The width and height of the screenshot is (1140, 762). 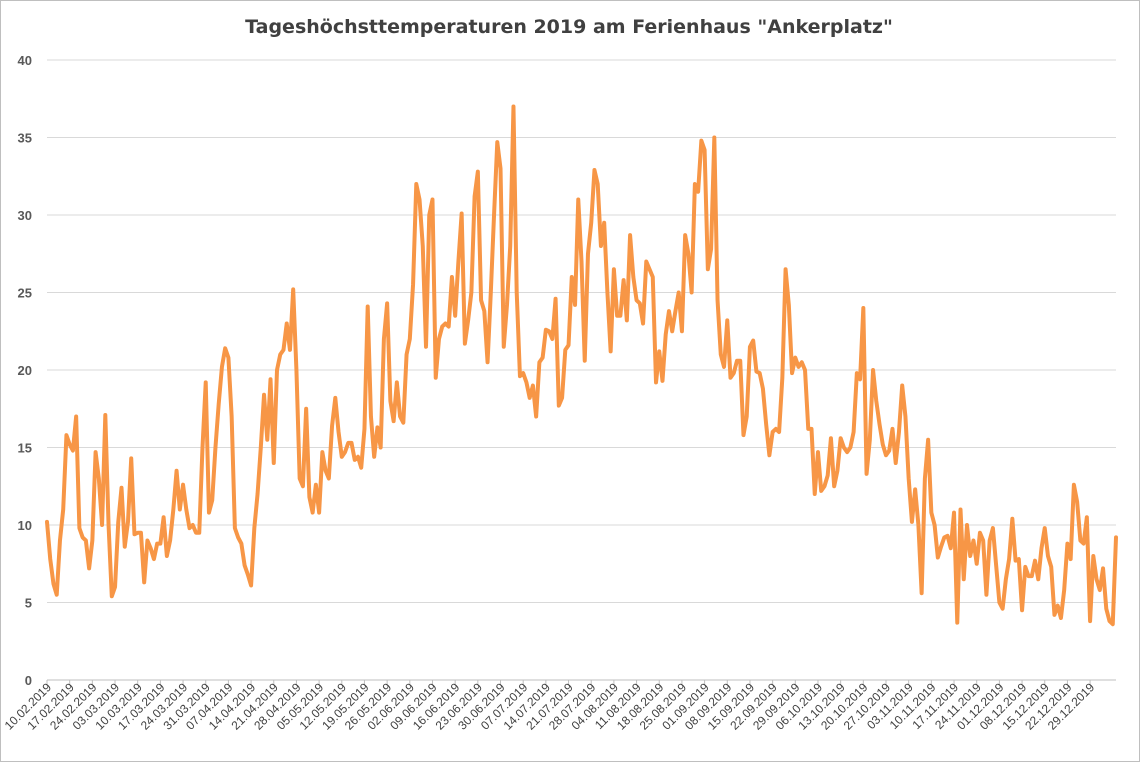 What do you see at coordinates (25, 525) in the screenshot?
I see `y-tick-label: 10` at bounding box center [25, 525].